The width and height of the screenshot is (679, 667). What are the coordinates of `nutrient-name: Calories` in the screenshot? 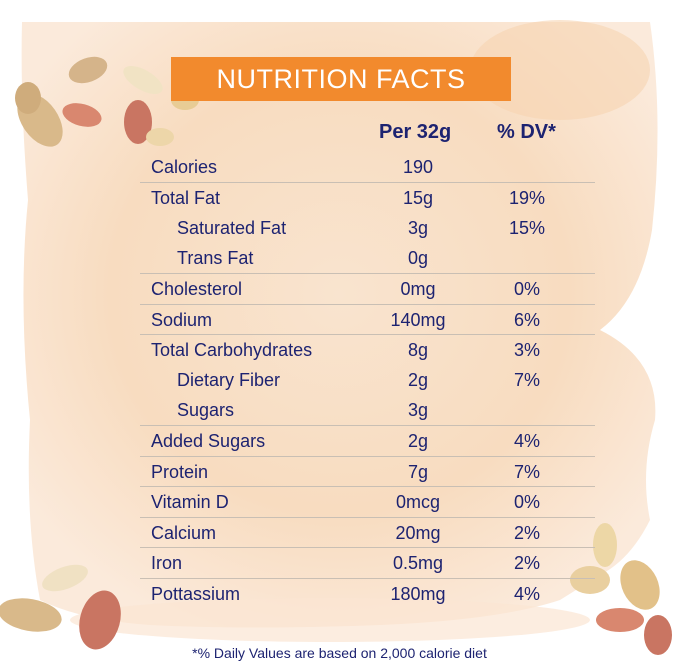 It's located at (184, 167).